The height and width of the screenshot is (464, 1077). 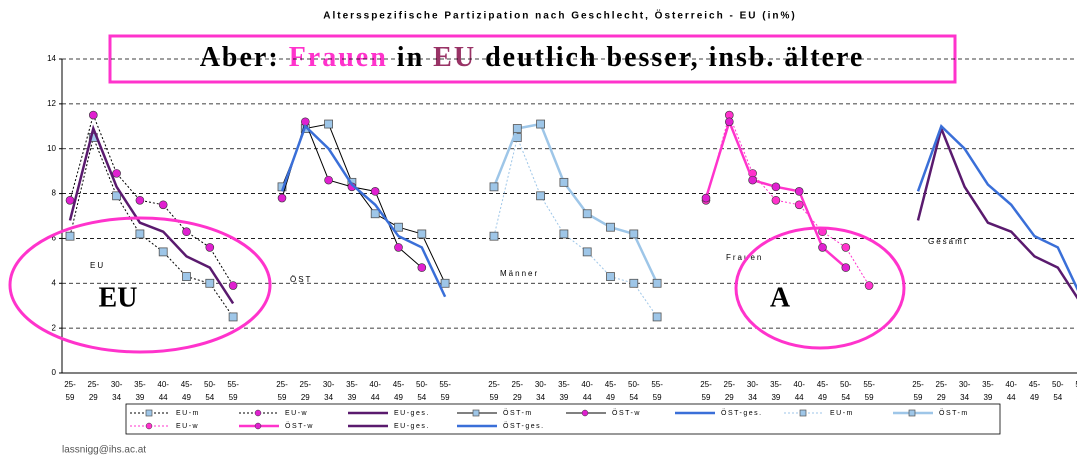 What do you see at coordinates (338, 57) in the screenshot?
I see `headline-part: Frauen` at bounding box center [338, 57].